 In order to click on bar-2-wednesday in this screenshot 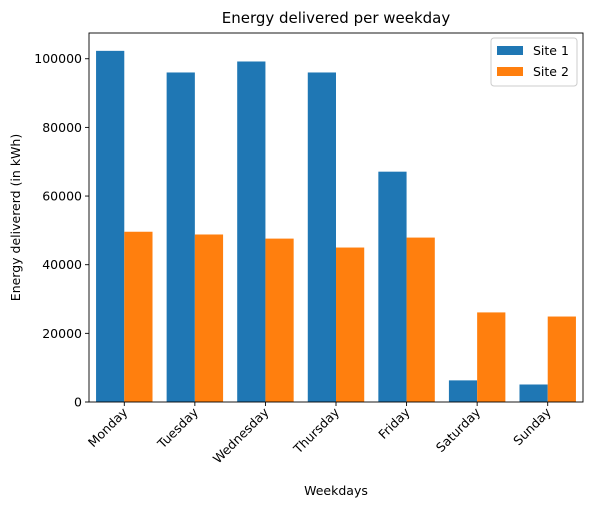, I will do `click(279, 320)`.